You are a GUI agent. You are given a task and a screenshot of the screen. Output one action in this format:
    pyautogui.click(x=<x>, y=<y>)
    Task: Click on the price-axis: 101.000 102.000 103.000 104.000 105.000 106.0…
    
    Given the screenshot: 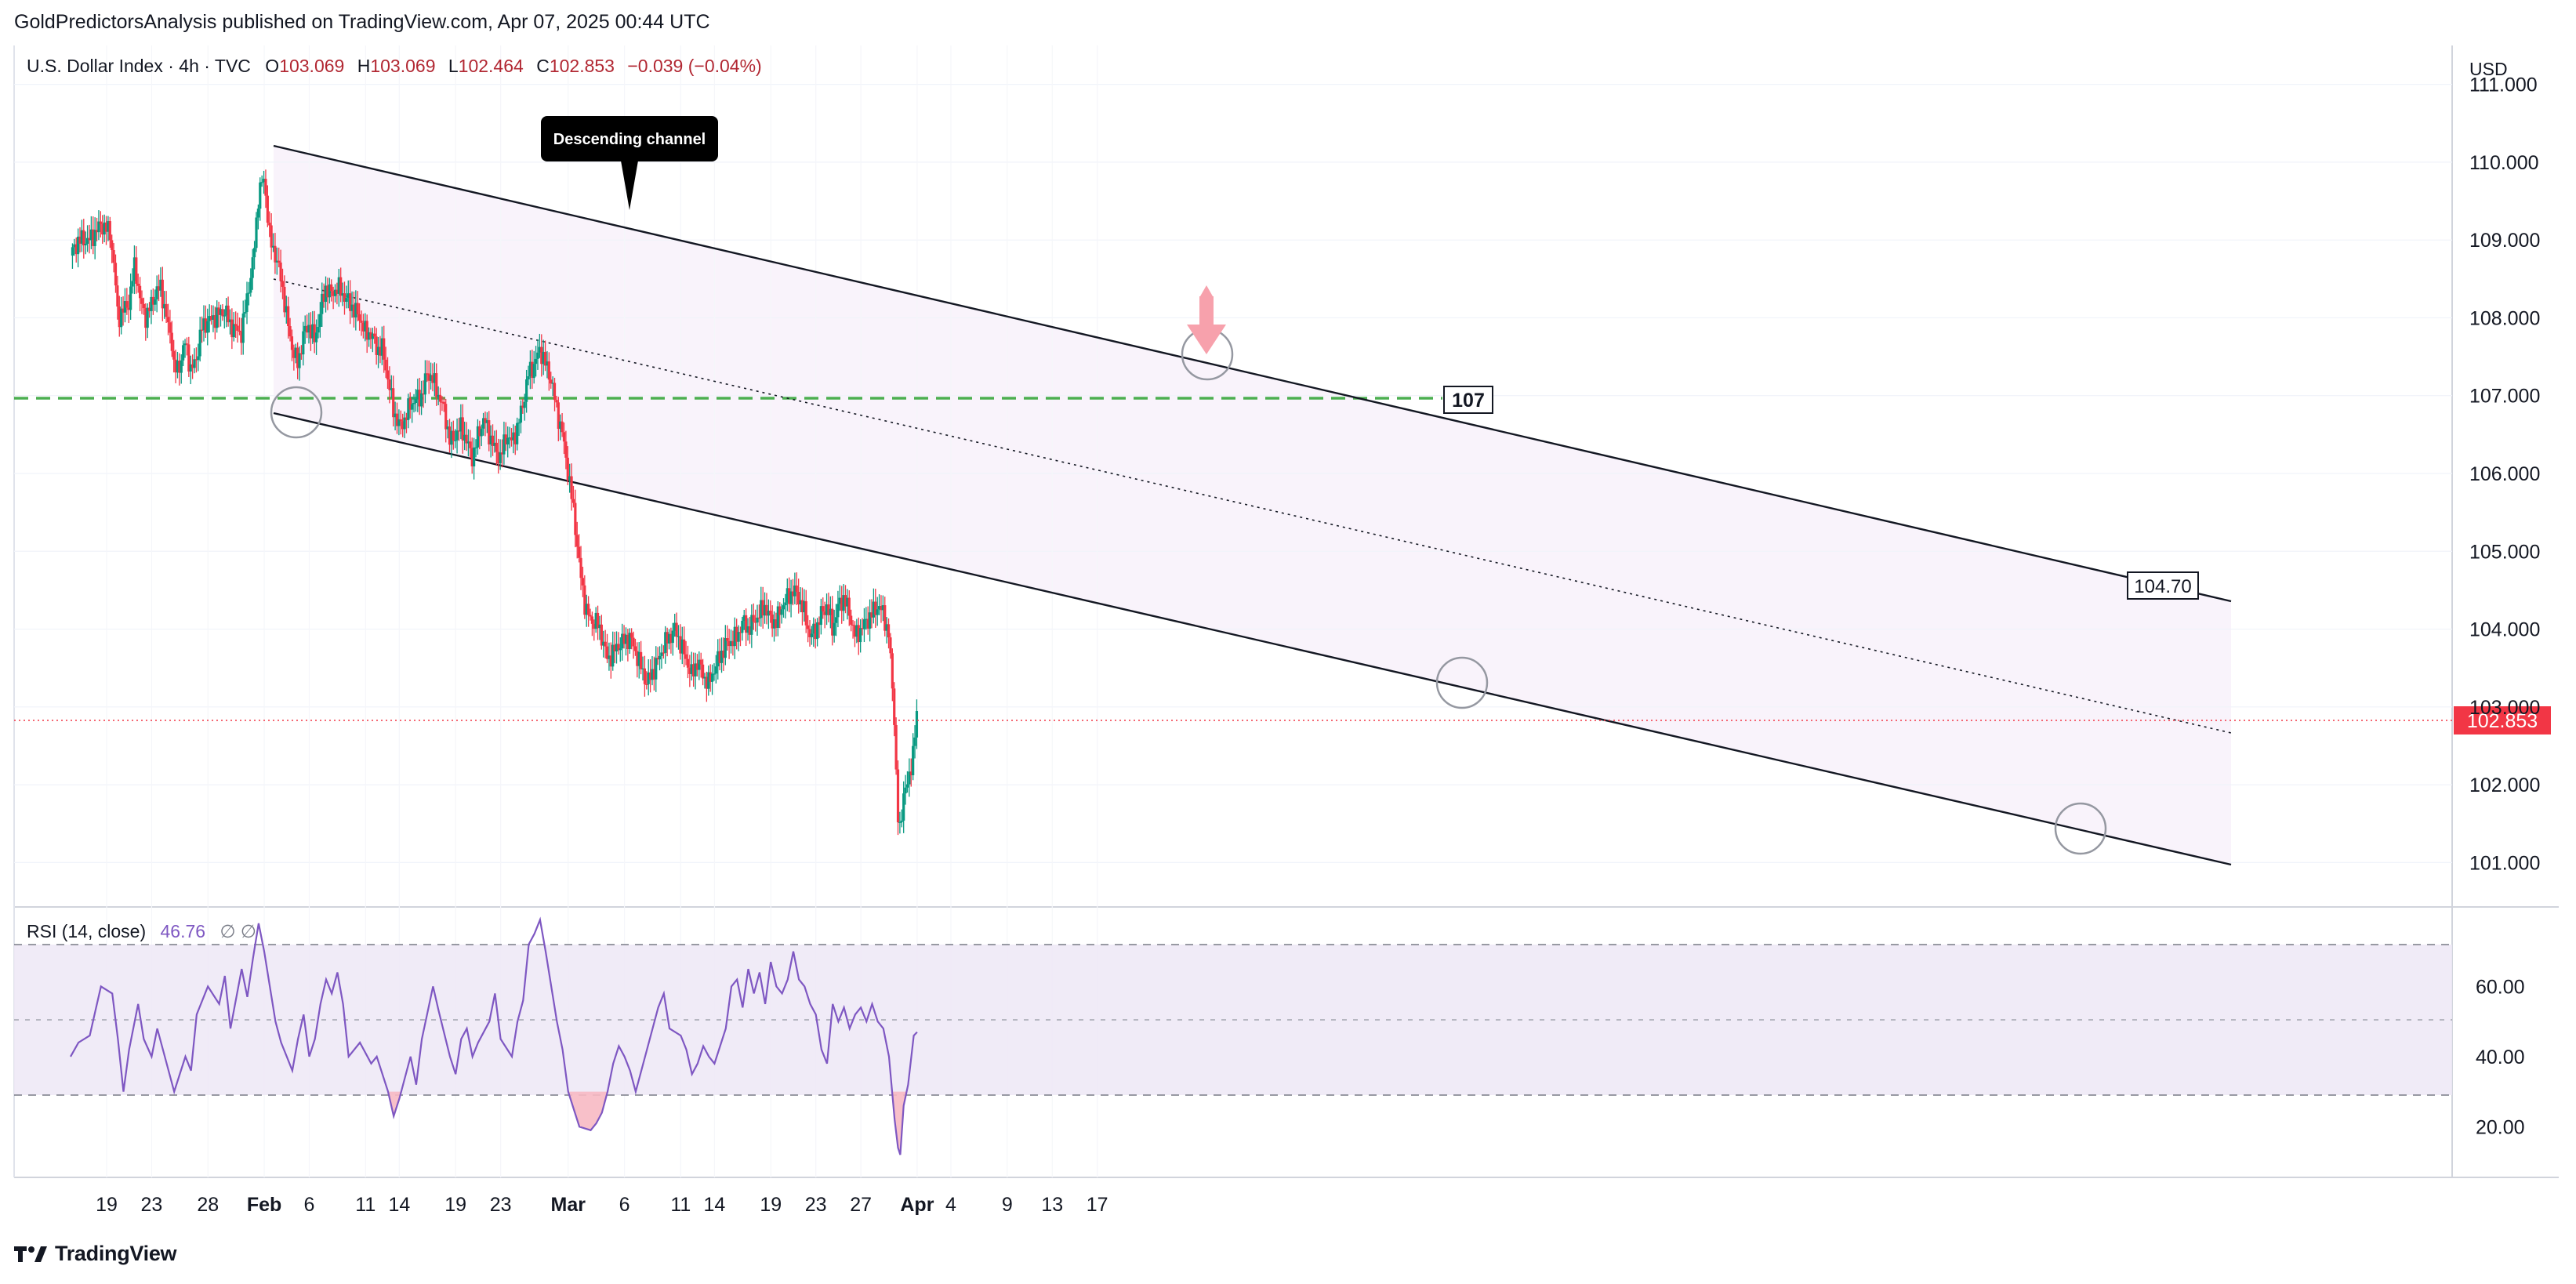 What is the action you would take?
    pyautogui.click(x=2504, y=474)
    